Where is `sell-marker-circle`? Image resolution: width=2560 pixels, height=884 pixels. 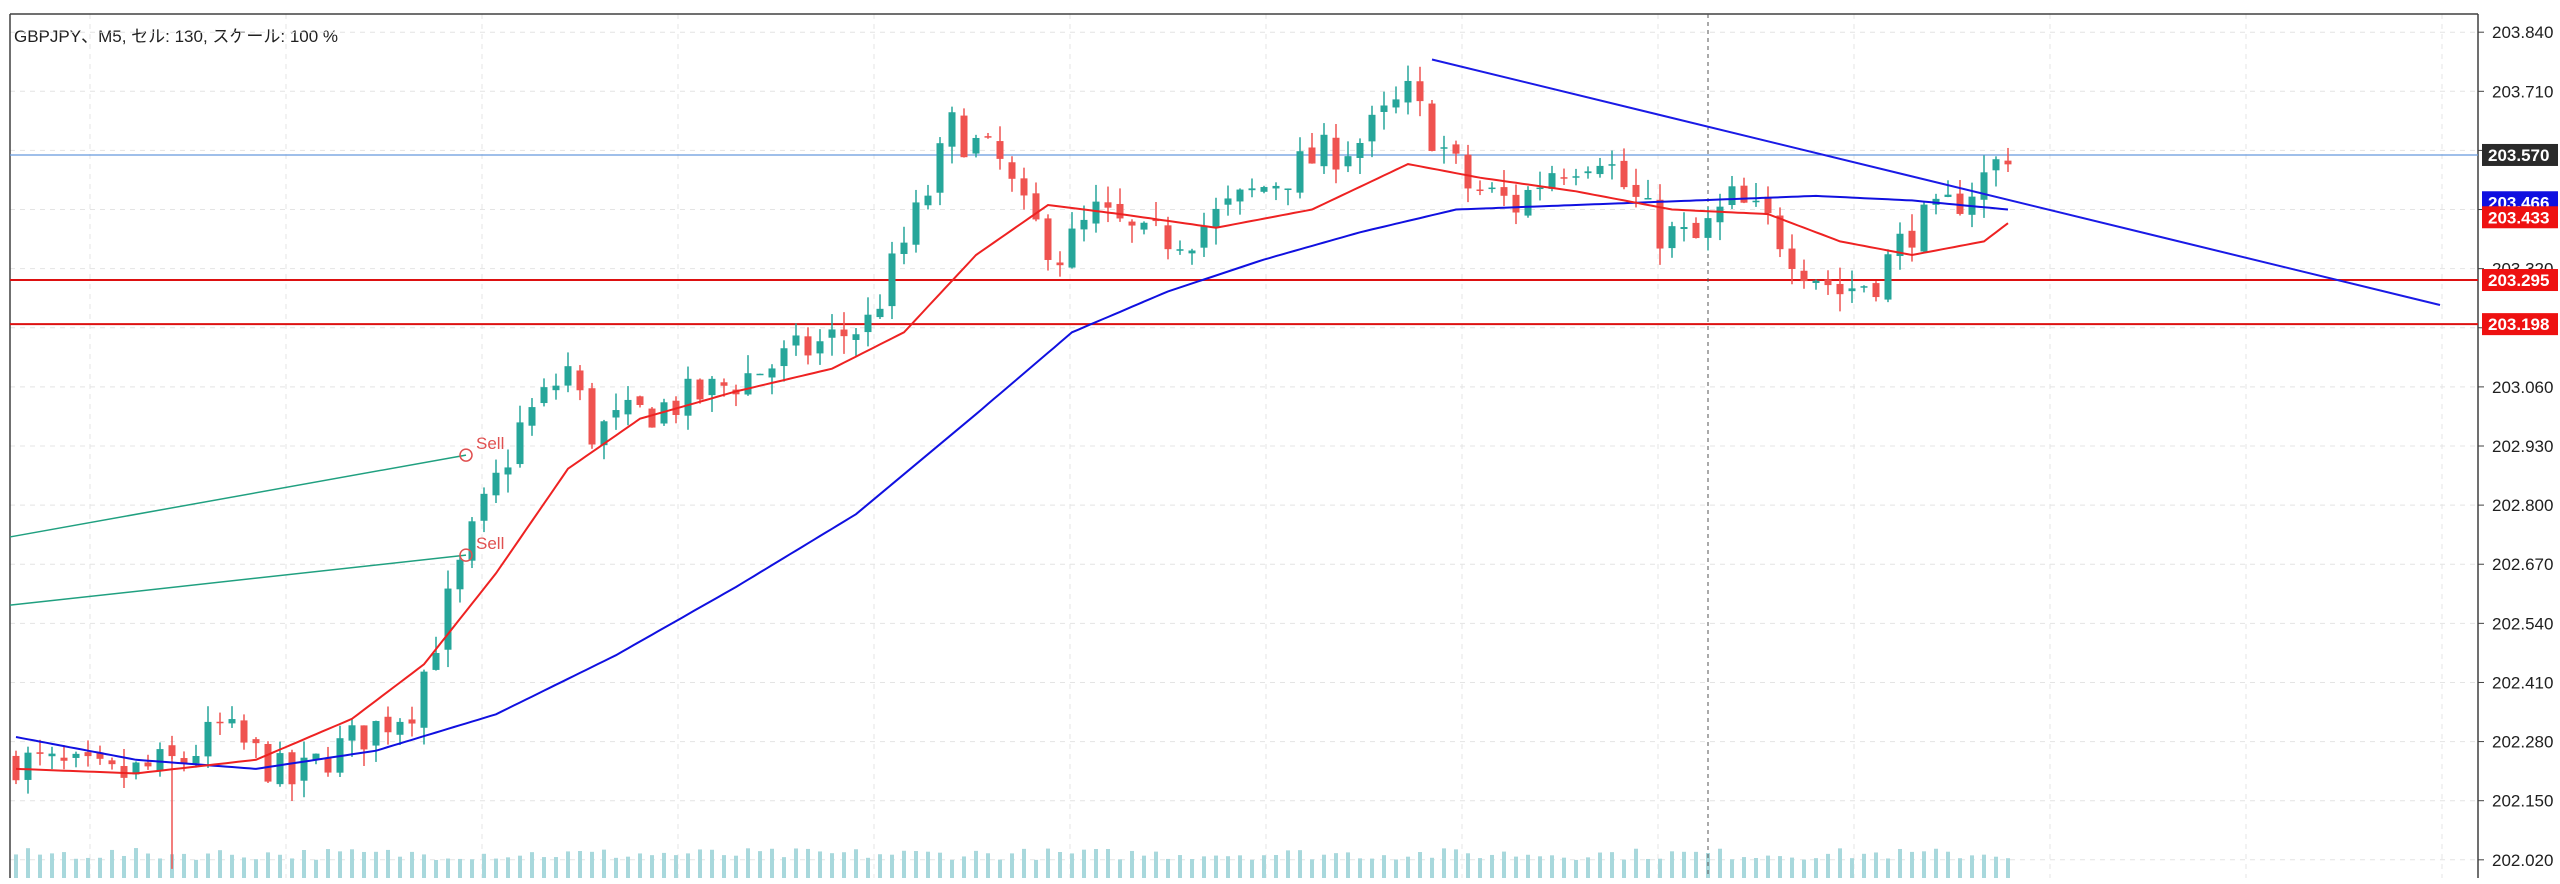 sell-marker-circle is located at coordinates (466, 555).